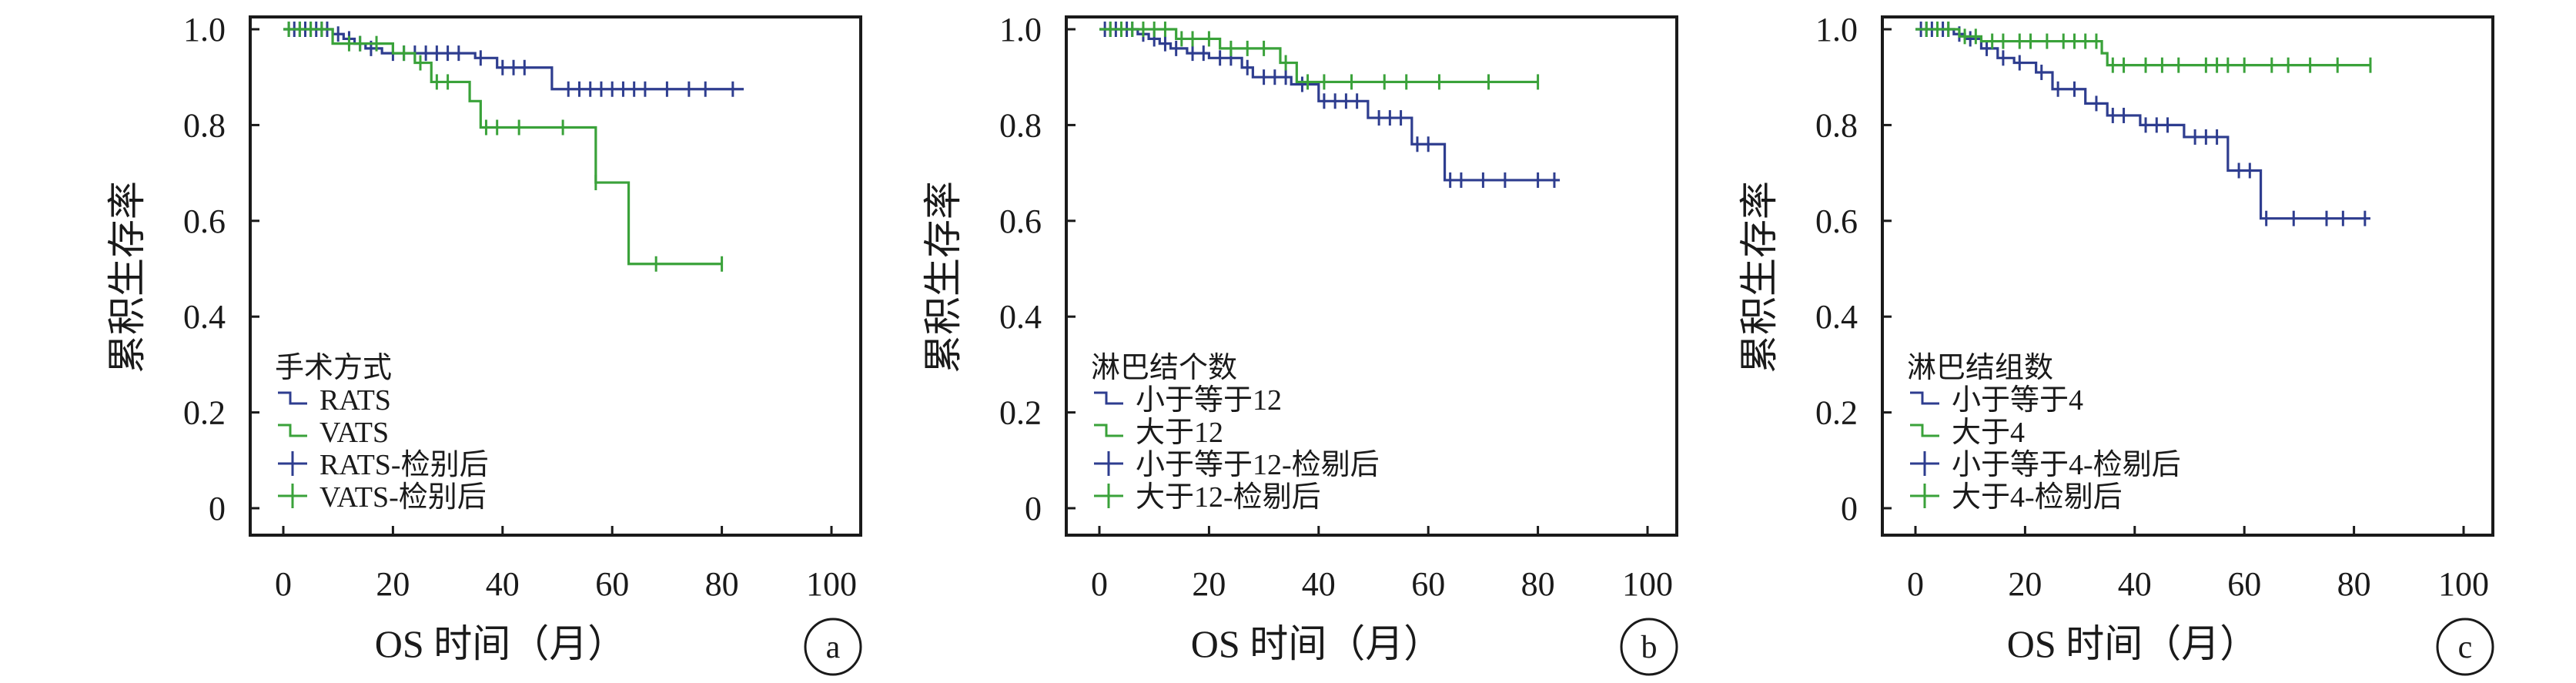 This screenshot has width=2576, height=683. What do you see at coordinates (2018, 400) in the screenshot?
I see `legend-entry-label: 小于等于4` at bounding box center [2018, 400].